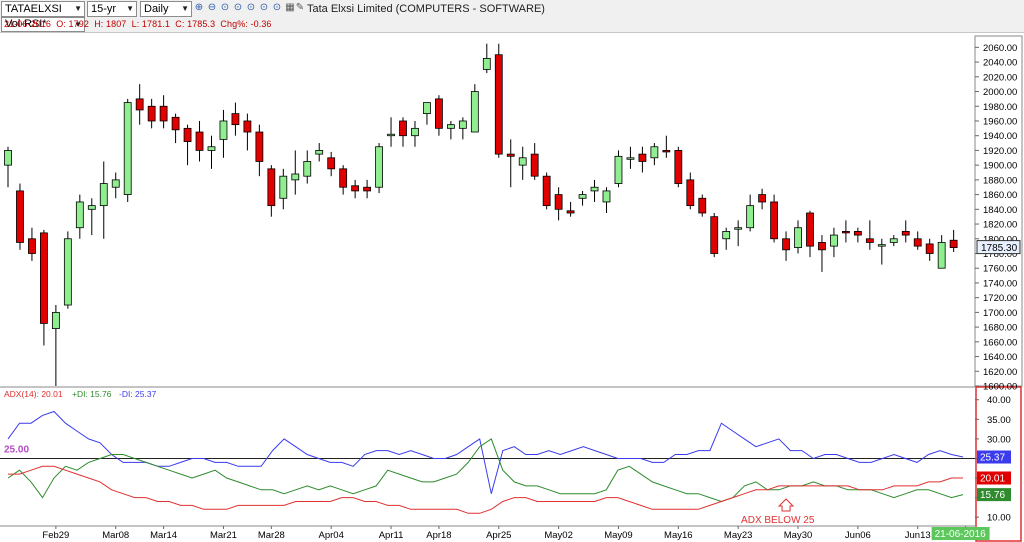  Describe the element at coordinates (738, 535) in the screenshot. I see `x-tick-label: May23` at that location.